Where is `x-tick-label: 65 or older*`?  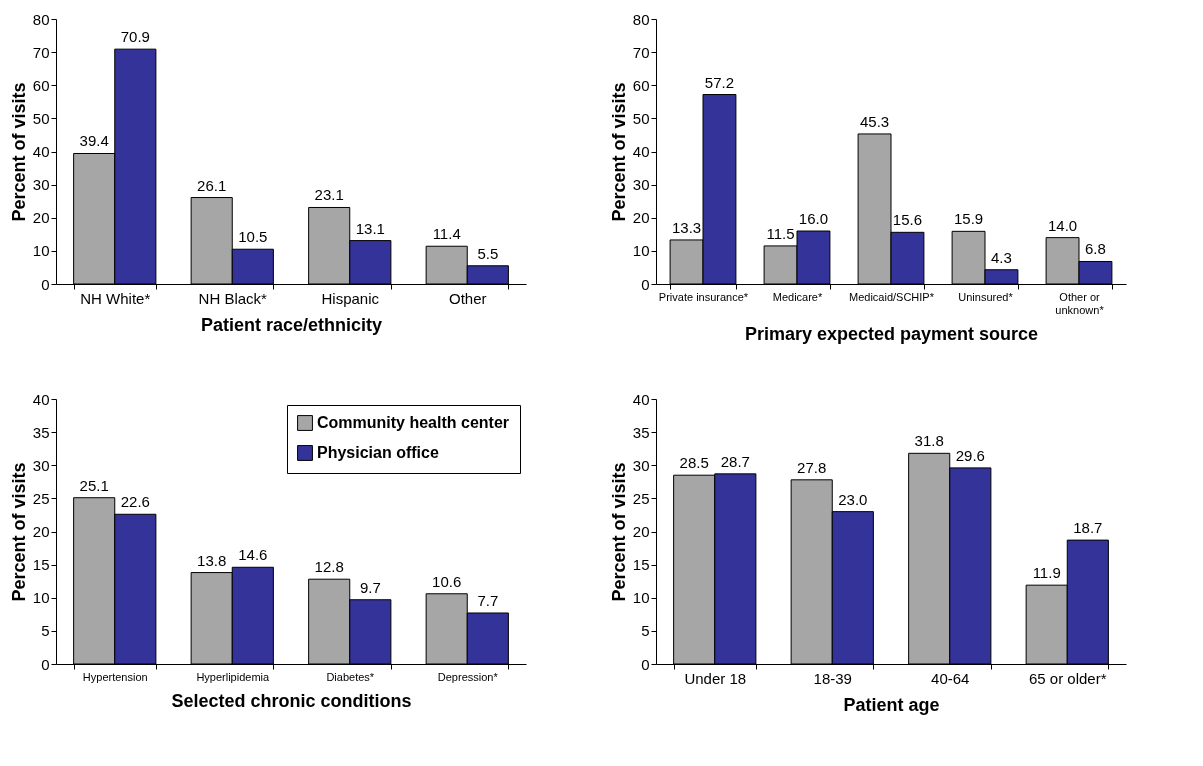
x-tick-label: 65 or older* is located at coordinates (1067, 678).